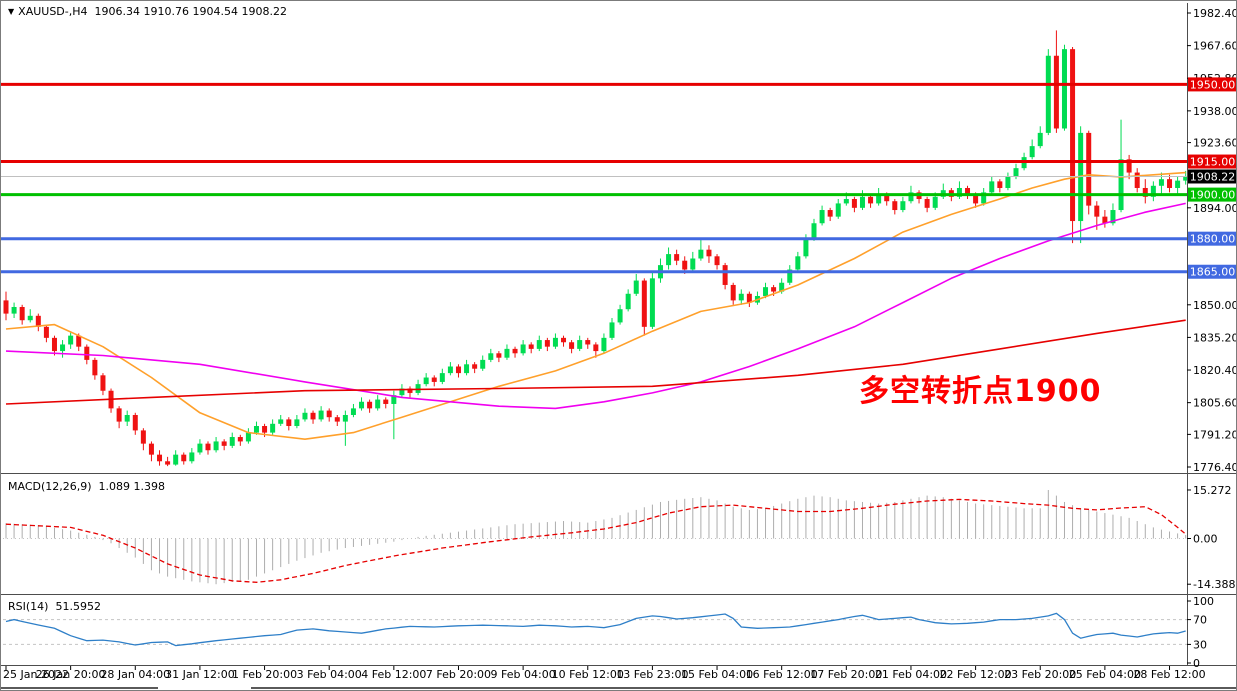  I want to click on price-badge-1900: 1900.00, so click(1212, 194).